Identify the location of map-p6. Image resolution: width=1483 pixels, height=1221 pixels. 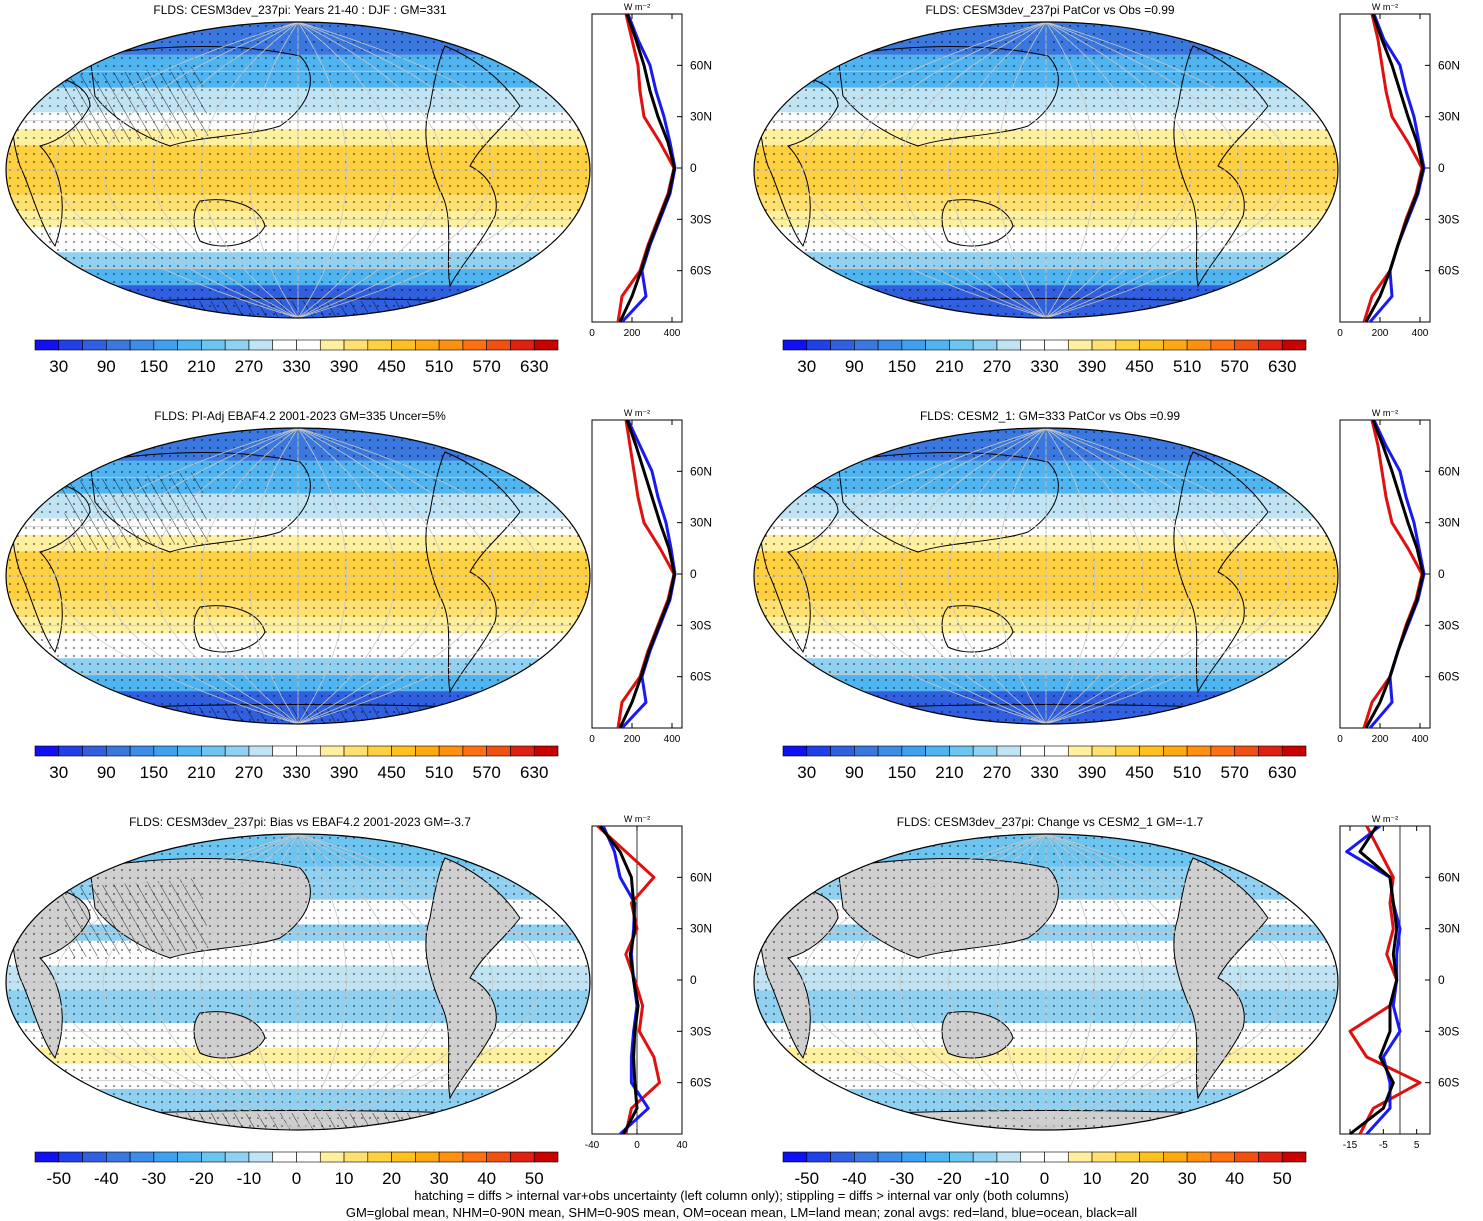
(1046, 982).